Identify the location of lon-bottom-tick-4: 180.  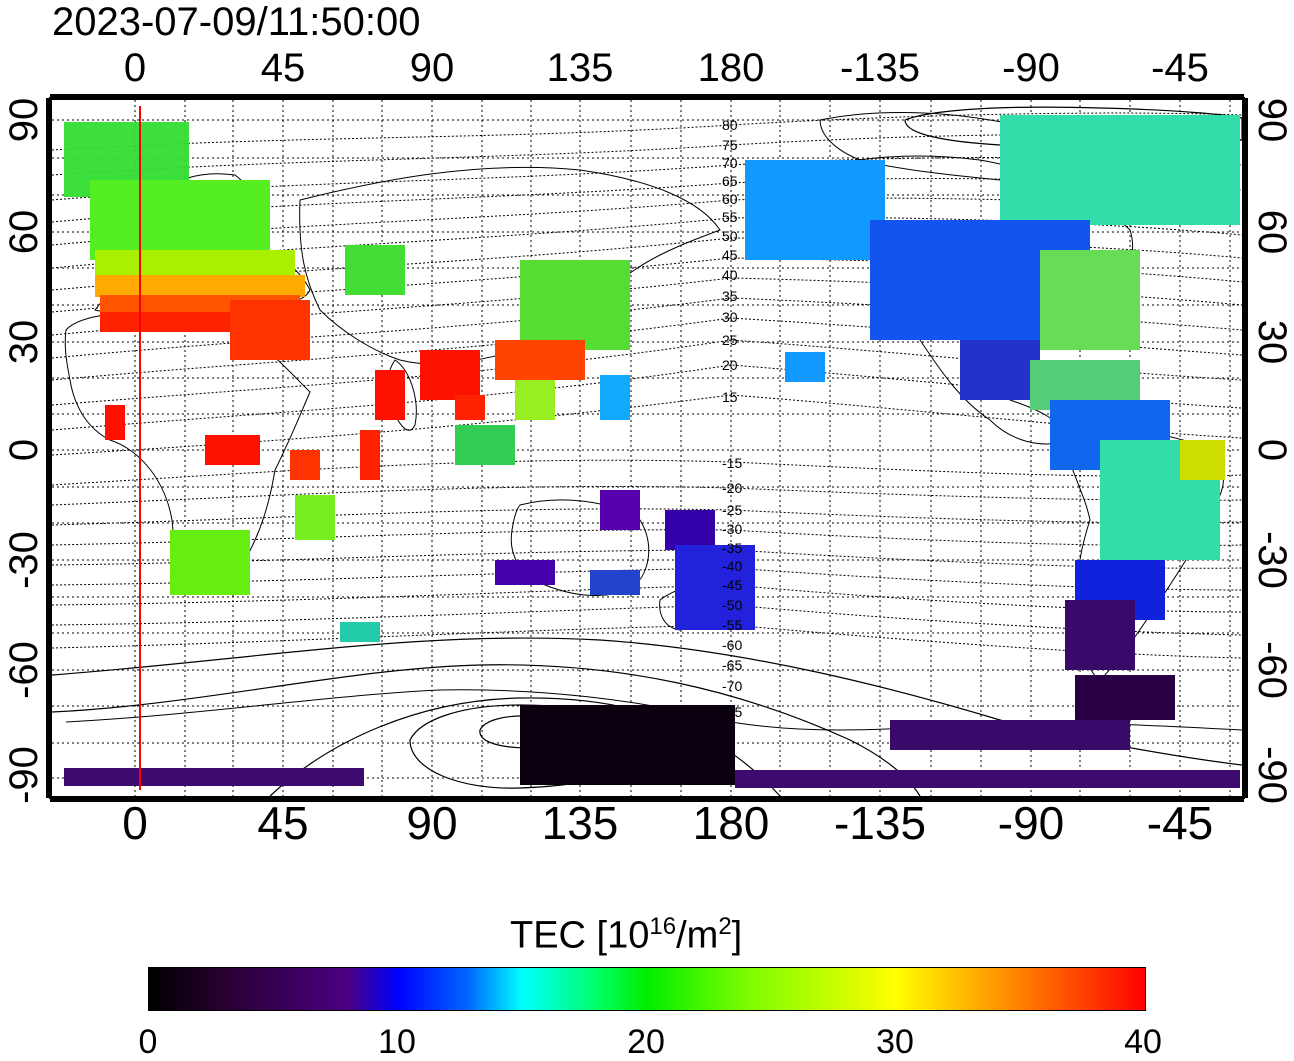
(731, 823).